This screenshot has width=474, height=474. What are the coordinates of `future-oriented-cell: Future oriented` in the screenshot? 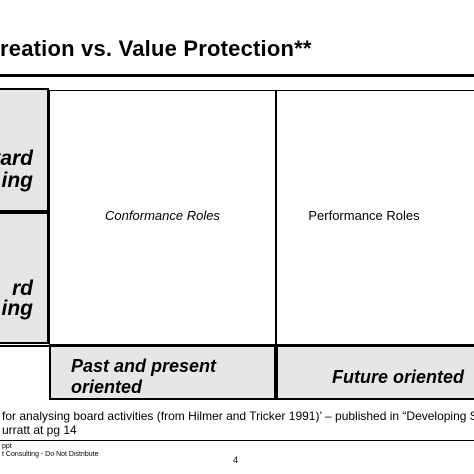 It's located at (375, 372).